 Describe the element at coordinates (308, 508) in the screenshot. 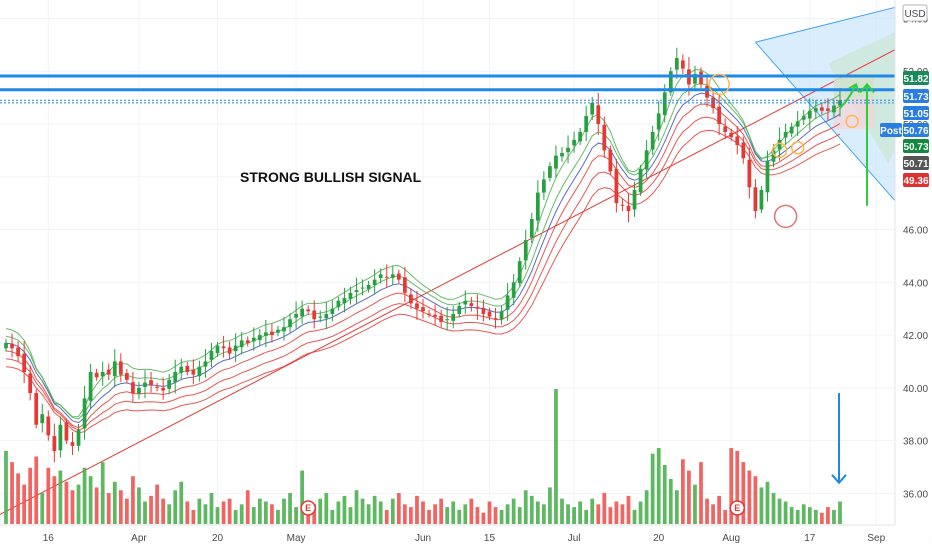

I see `earnings-marker-0: E` at that location.